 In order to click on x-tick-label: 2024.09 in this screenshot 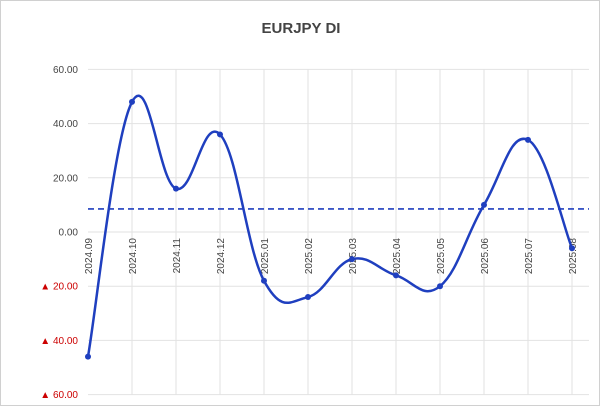, I will do `click(89, 256)`.